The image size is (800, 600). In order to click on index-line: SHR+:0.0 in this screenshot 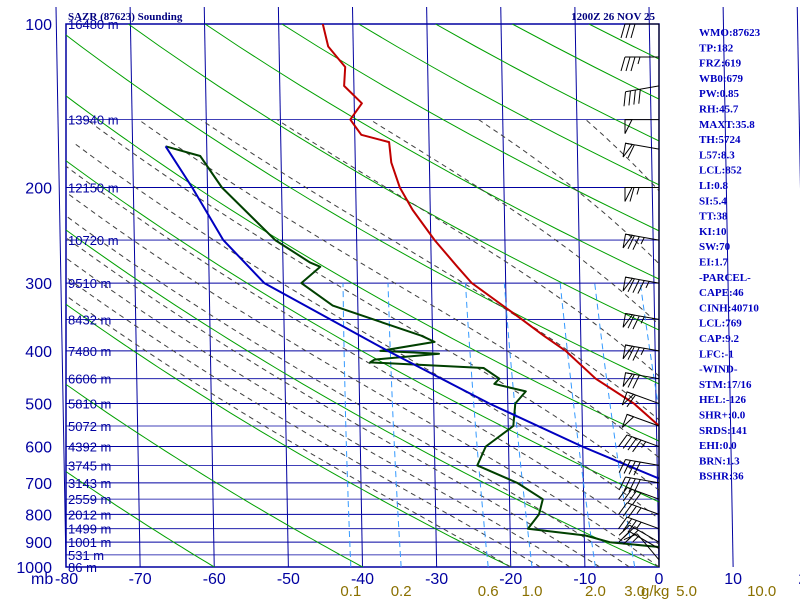, I will do `click(722, 416)`.